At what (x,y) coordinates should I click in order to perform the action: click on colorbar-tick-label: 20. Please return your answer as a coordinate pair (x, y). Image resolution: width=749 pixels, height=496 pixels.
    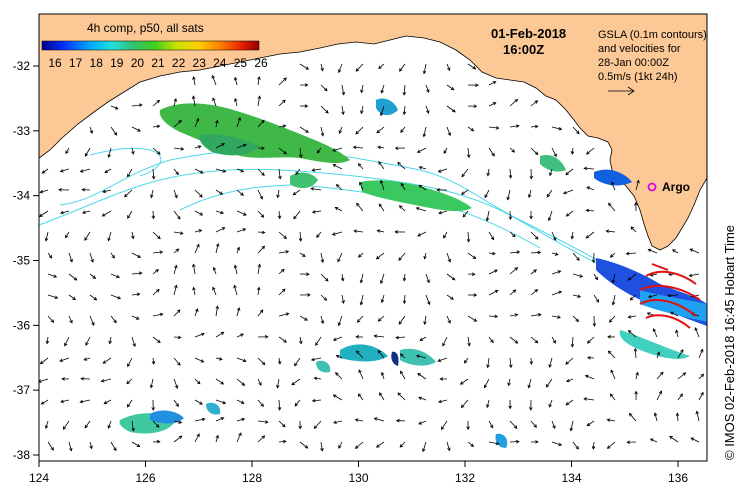
    Looking at the image, I should click on (138, 63).